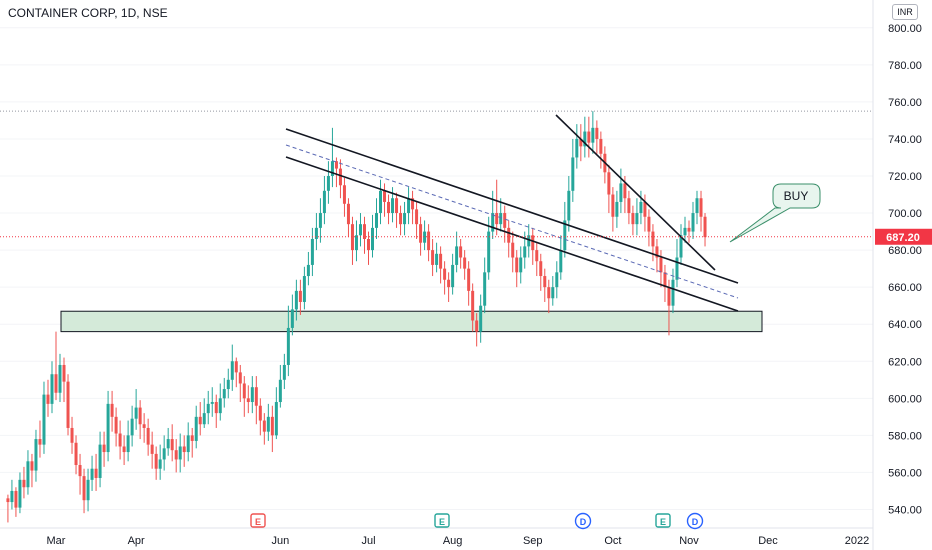  What do you see at coordinates (905, 29) in the screenshot?
I see `y-tick-label: 800.00` at bounding box center [905, 29].